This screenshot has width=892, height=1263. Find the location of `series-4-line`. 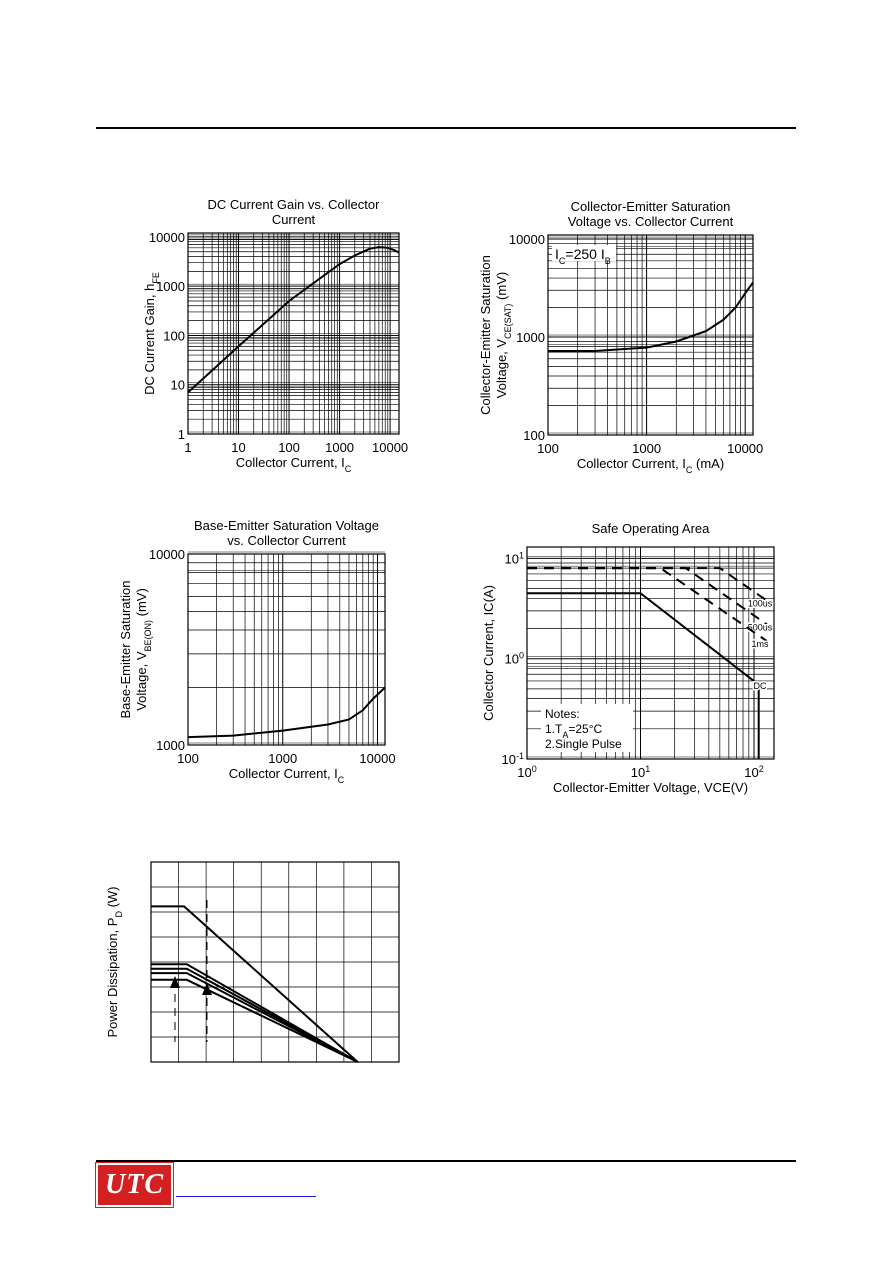

series-4-line is located at coordinates (255, 1020).